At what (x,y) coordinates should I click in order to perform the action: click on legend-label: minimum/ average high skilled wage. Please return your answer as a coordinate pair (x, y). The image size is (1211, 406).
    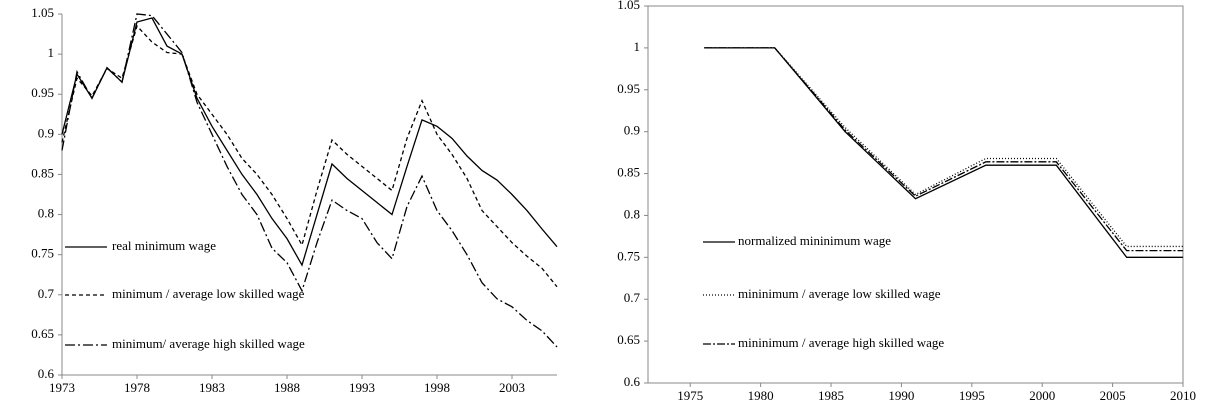
    Looking at the image, I should click on (208, 343).